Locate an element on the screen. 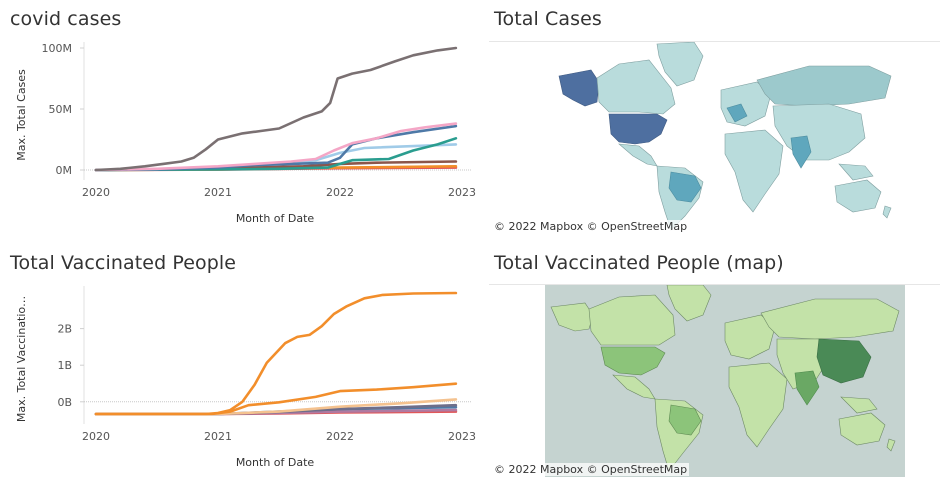 Image resolution: width=940 pixels, height=488 pixels. western-europe-shape is located at coordinates (737, 113).